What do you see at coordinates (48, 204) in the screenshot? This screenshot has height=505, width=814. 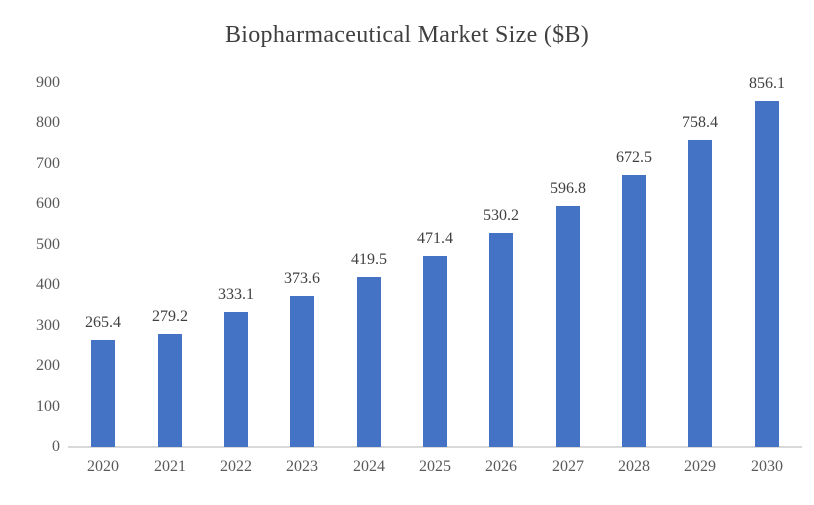 I see `y-axis-tick-label: 600` at bounding box center [48, 204].